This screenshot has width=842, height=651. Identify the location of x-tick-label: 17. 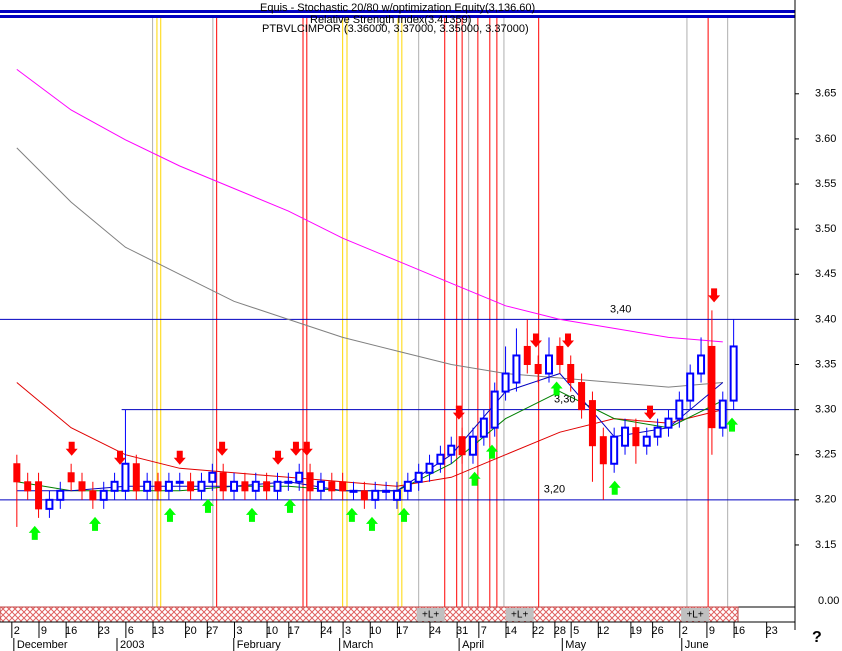
(402, 631).